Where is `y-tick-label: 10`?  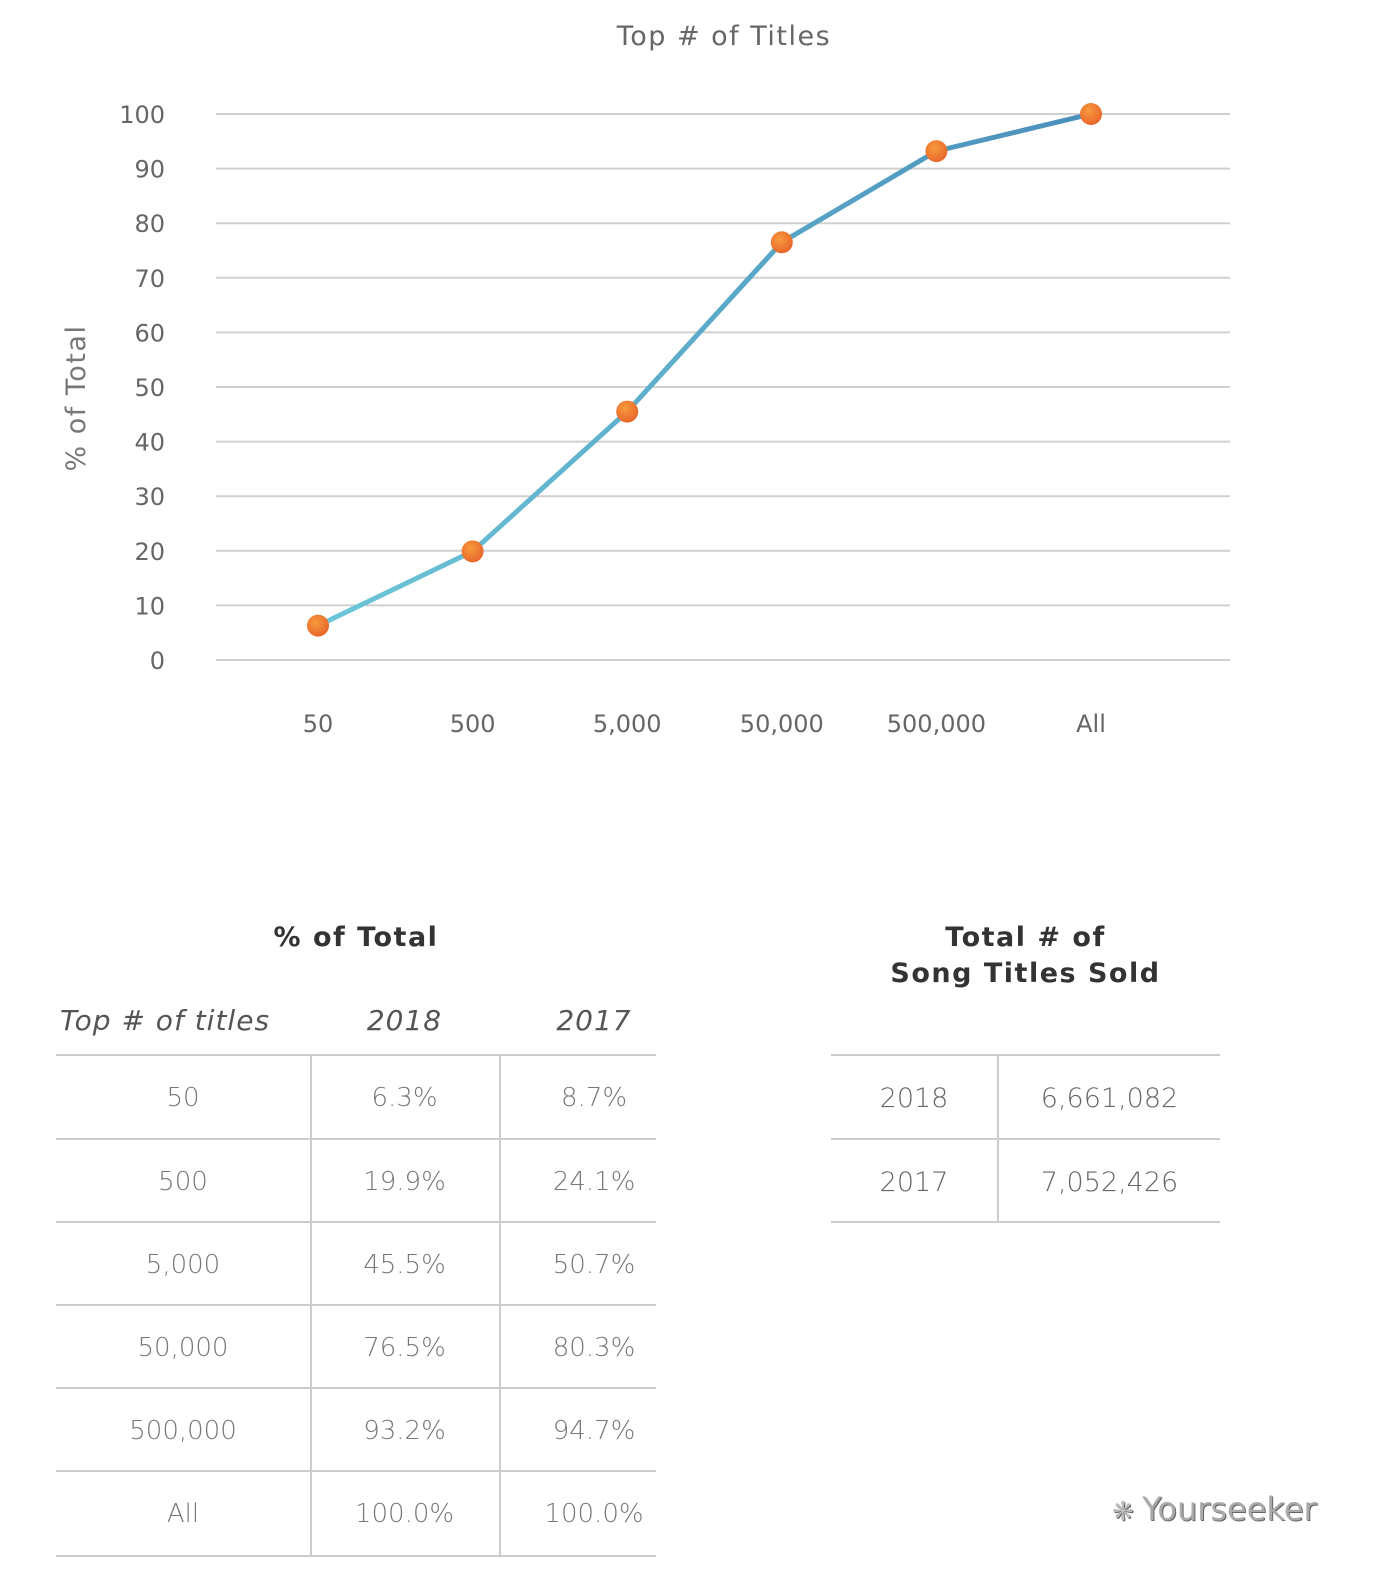 y-tick-label: 10 is located at coordinates (149, 606).